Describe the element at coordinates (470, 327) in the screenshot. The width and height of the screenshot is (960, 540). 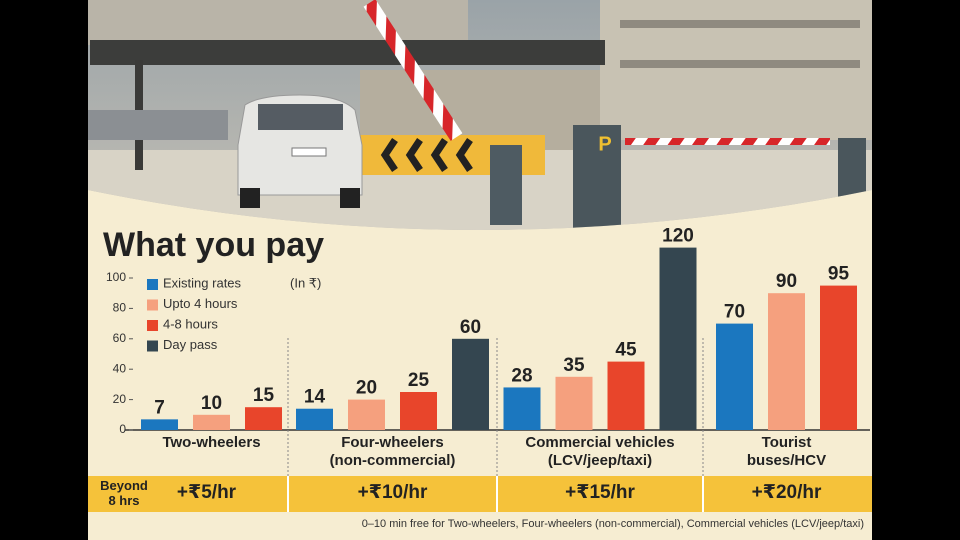
I see `data-label: 60` at that location.